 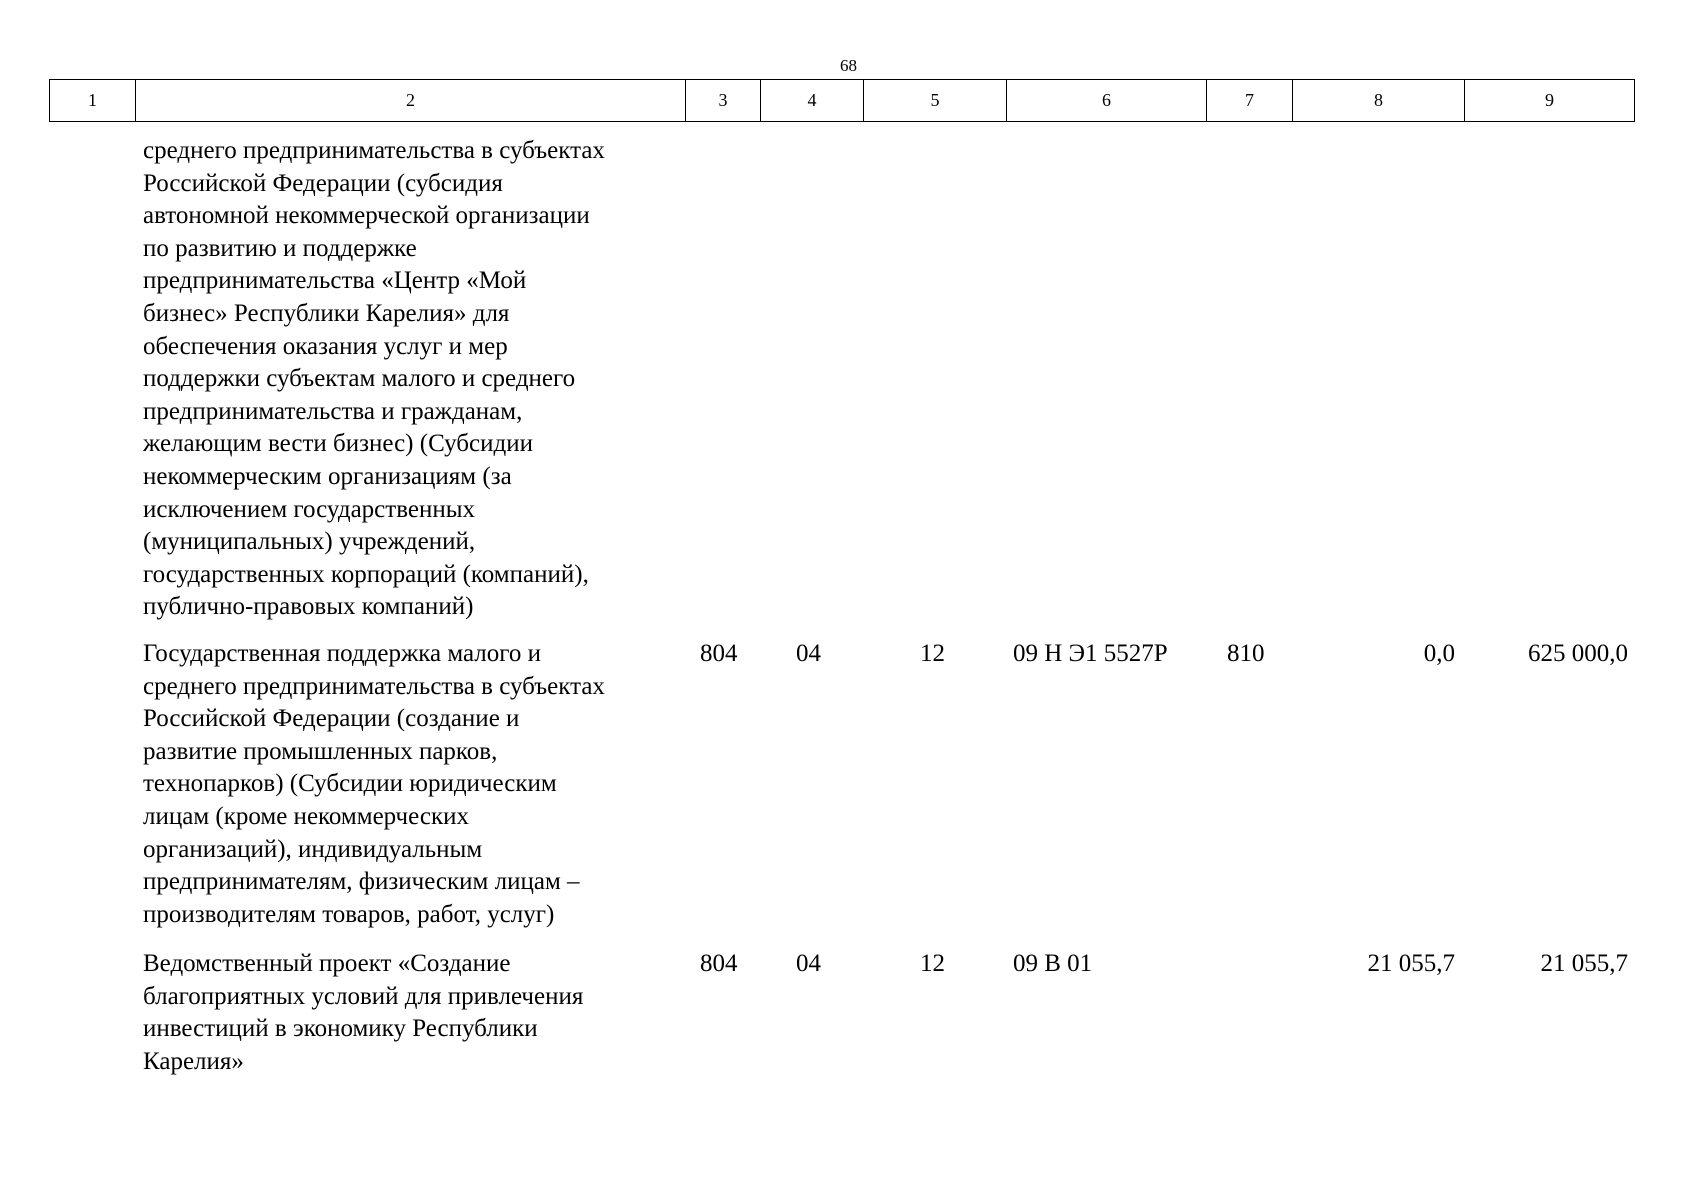 I want to click on row-name-line: производителям товаров, работ, услуг), so click(x=349, y=914).